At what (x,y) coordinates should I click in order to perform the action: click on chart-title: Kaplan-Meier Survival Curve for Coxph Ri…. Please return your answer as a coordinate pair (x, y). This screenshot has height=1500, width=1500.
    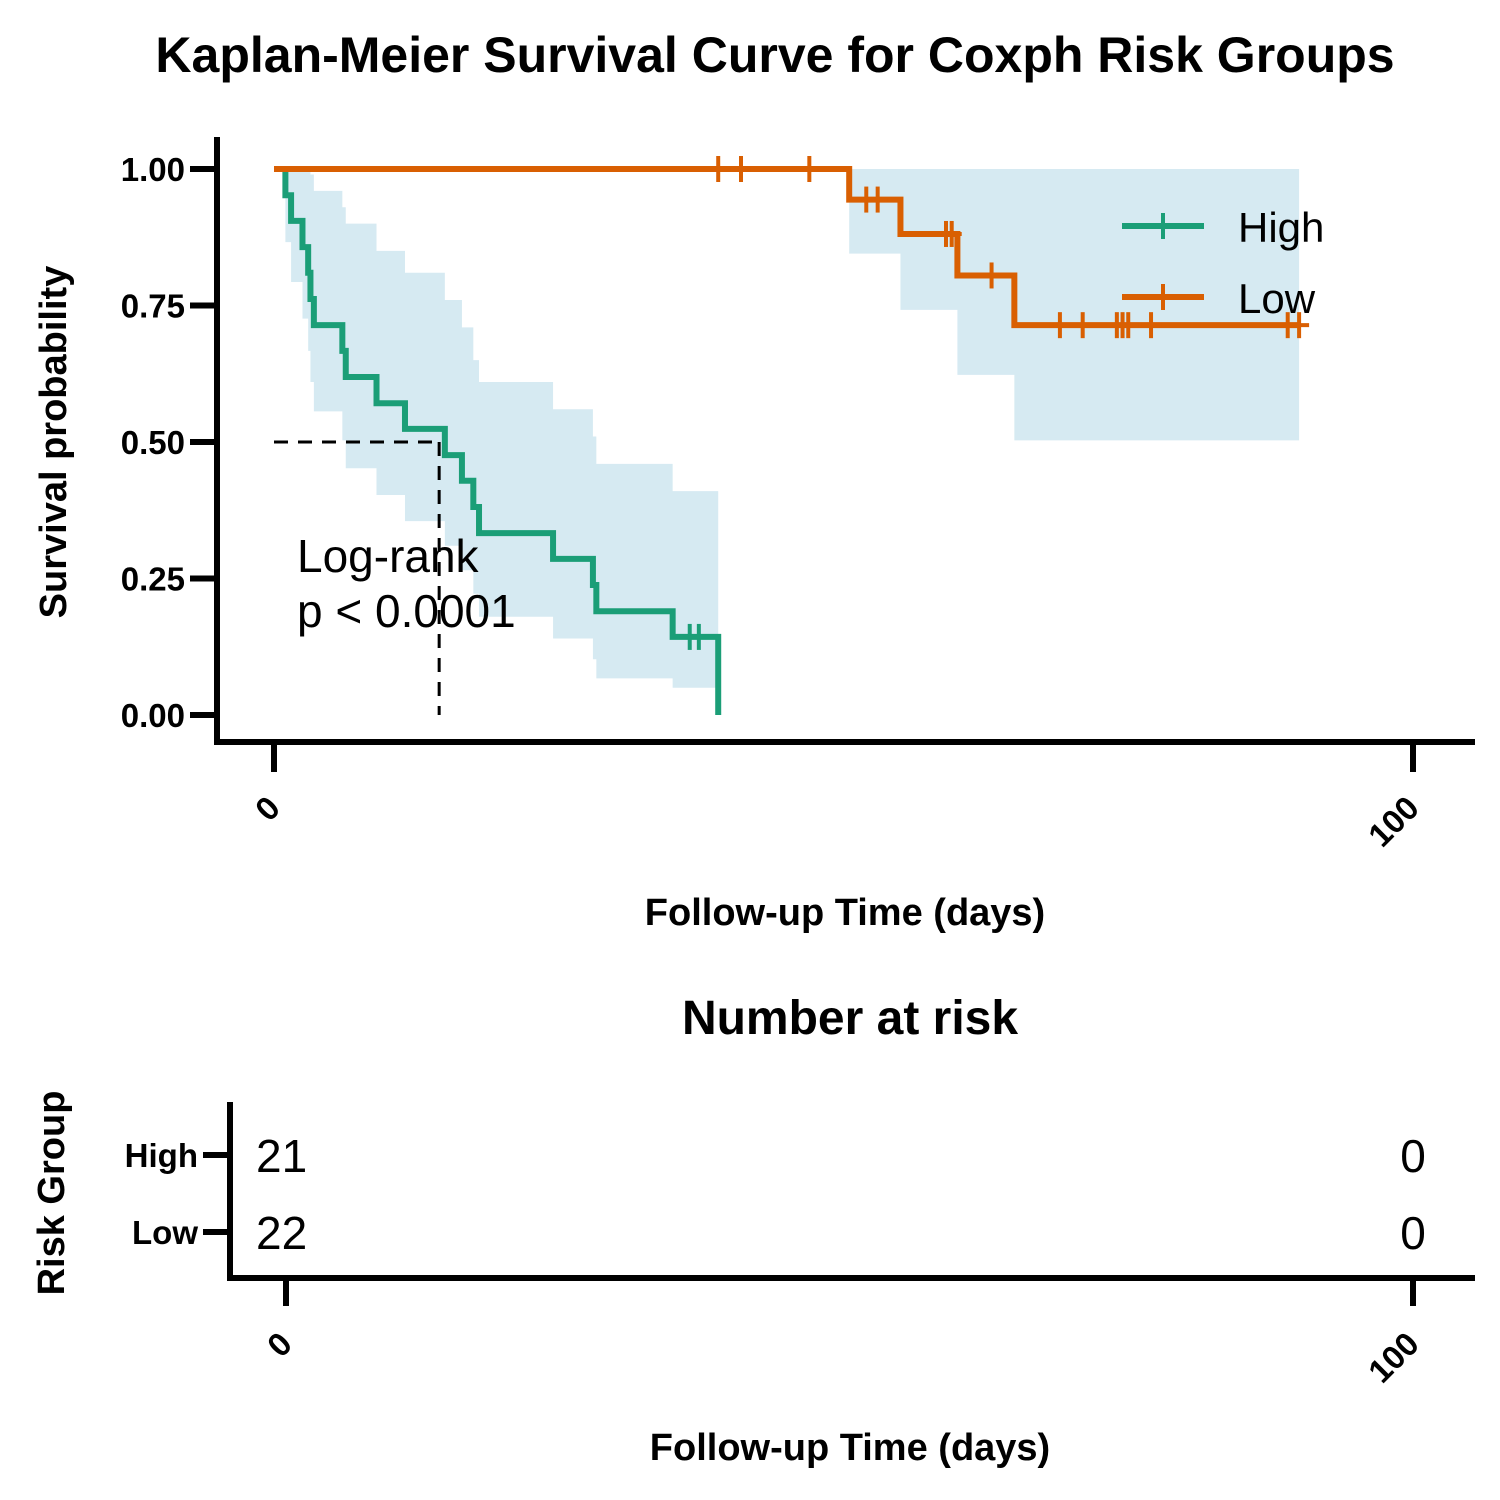
    Looking at the image, I should click on (774, 55).